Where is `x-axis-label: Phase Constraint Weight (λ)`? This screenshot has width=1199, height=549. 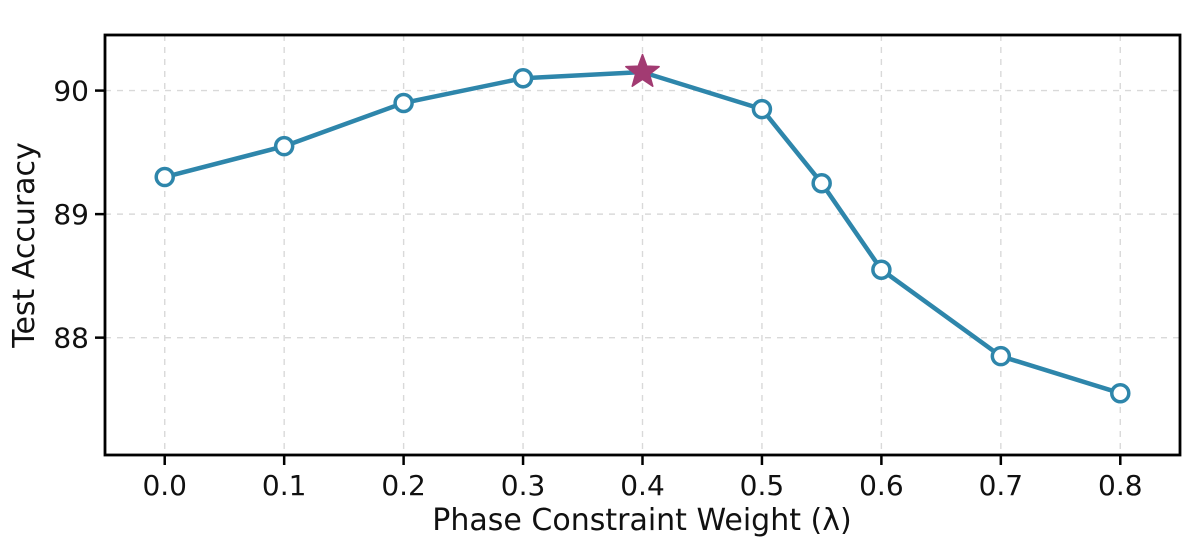 x-axis-label: Phase Constraint Weight (λ) is located at coordinates (641, 520).